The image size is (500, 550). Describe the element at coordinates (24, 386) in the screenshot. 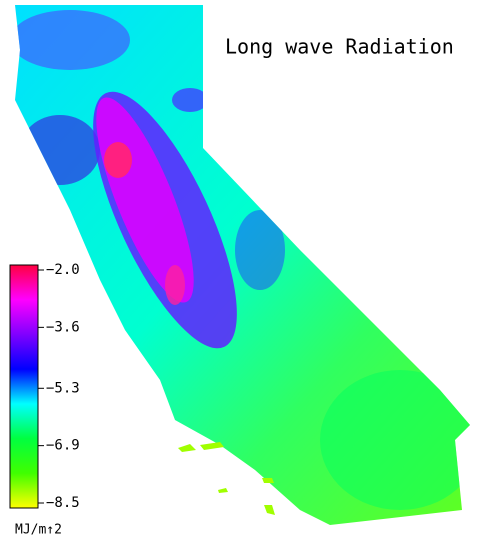

I see `colorbar` at that location.